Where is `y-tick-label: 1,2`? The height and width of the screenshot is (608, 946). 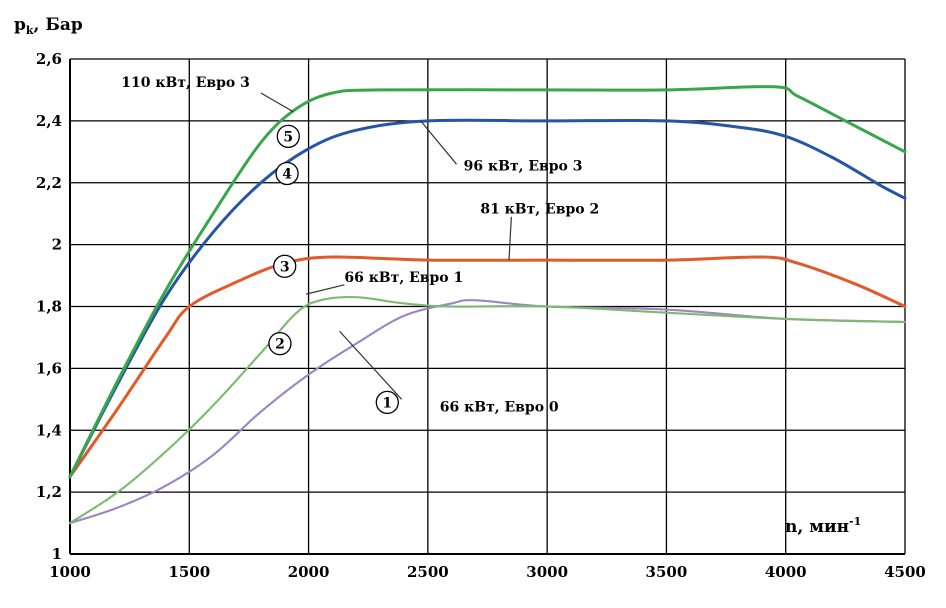
y-tick-label: 1,2 is located at coordinates (49, 492).